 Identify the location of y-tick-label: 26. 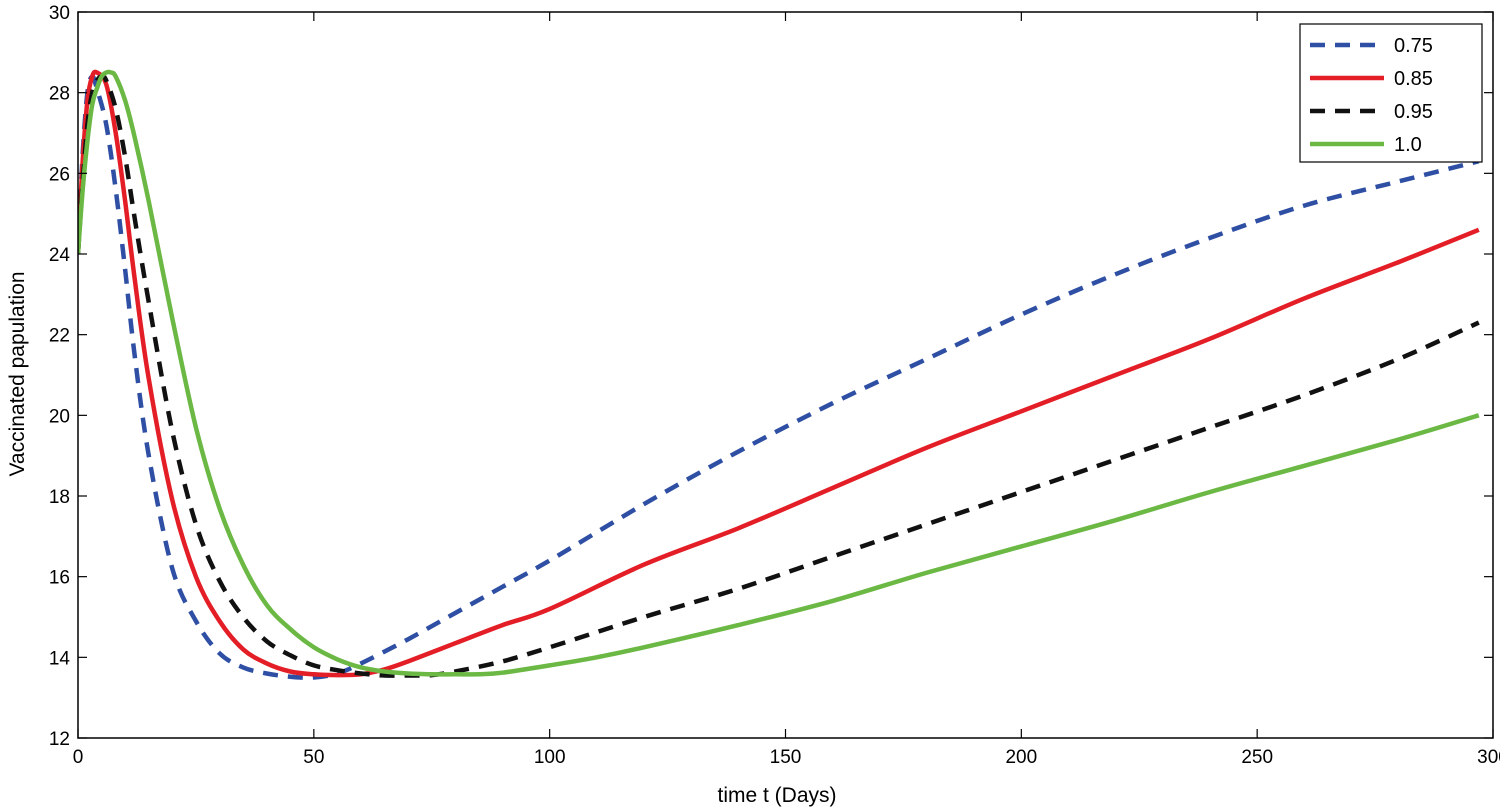
(59, 174).